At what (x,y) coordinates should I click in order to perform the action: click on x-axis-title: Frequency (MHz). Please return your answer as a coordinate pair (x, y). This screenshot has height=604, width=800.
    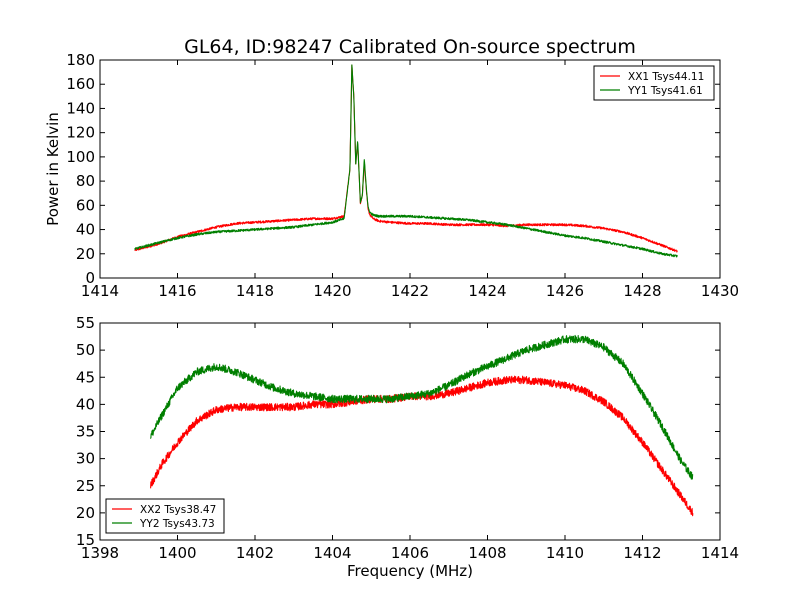
    Looking at the image, I should click on (410, 571).